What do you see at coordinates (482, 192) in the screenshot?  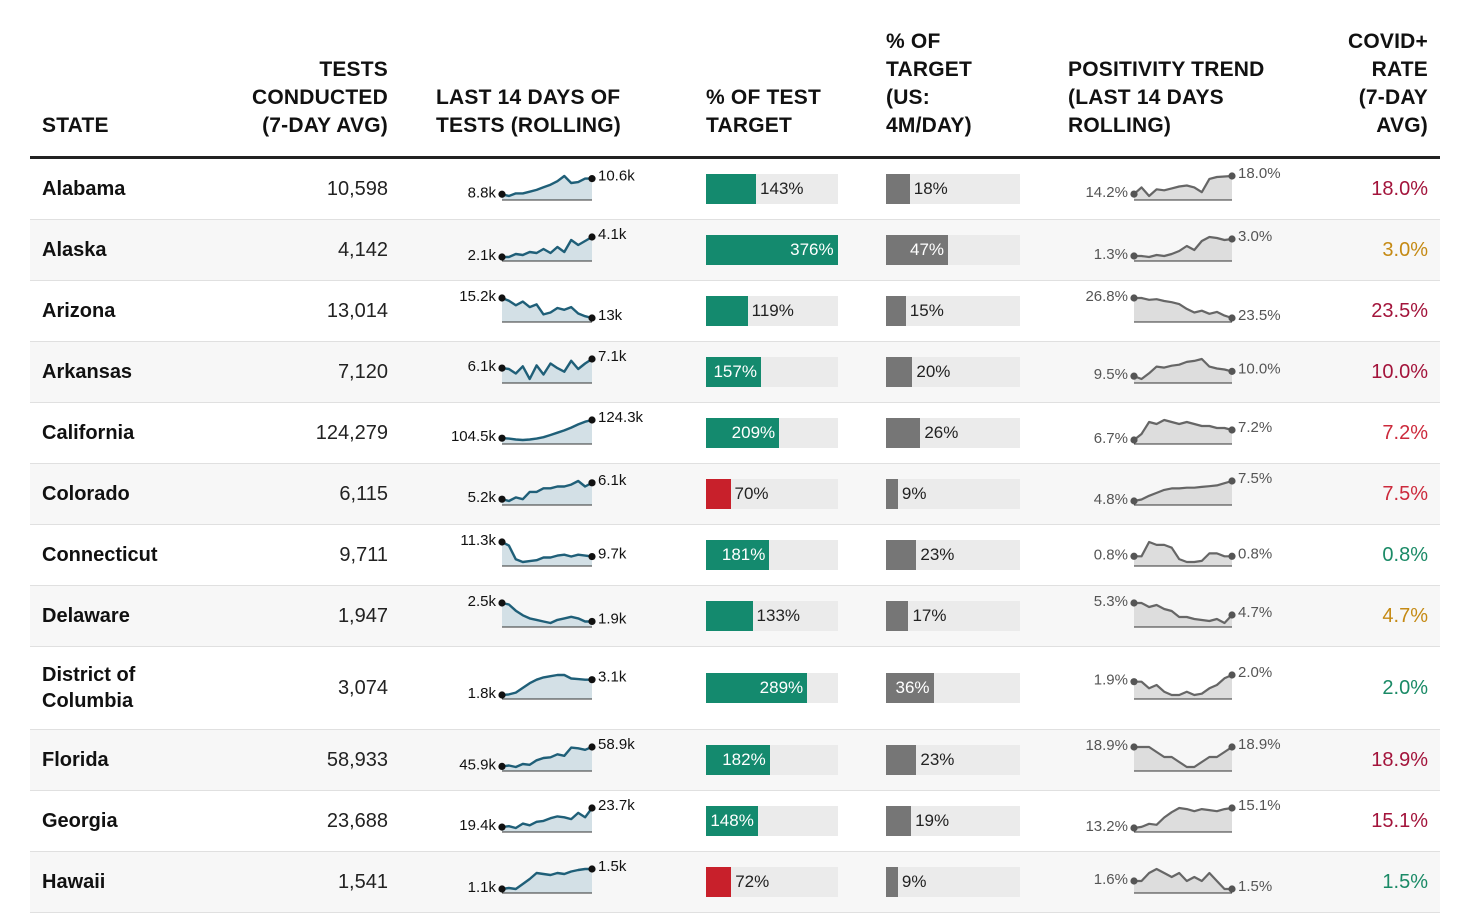 I see `tests-sparkline-start-label: 8.8k` at bounding box center [482, 192].